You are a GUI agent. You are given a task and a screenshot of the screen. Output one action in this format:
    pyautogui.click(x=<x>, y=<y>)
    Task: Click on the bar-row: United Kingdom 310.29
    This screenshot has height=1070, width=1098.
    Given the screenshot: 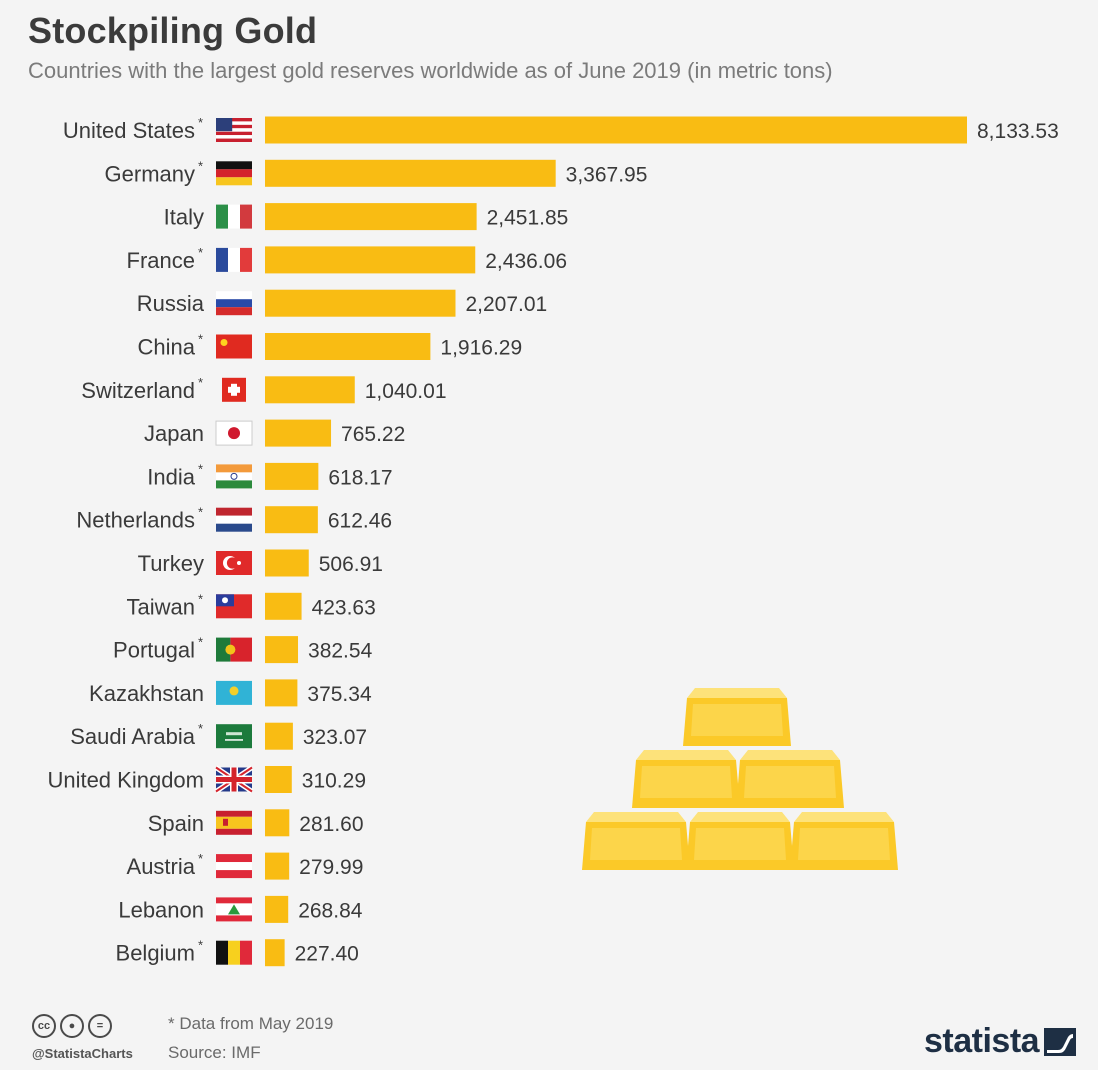 What is the action you would take?
    pyautogui.click(x=206, y=779)
    